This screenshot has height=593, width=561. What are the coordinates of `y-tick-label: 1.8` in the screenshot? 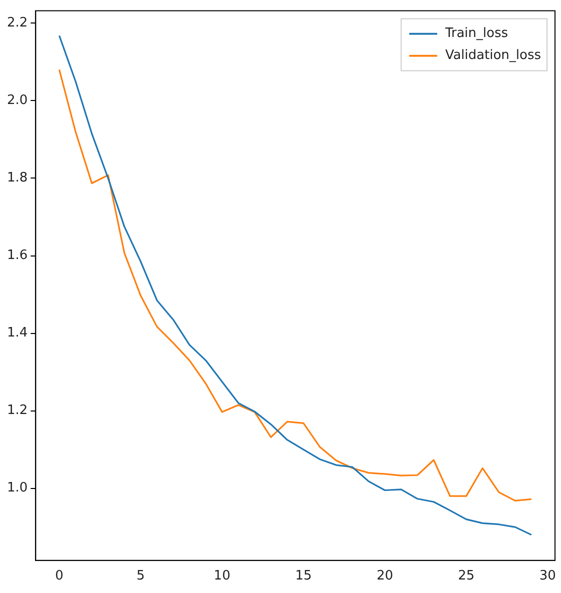 It's located at (17, 178).